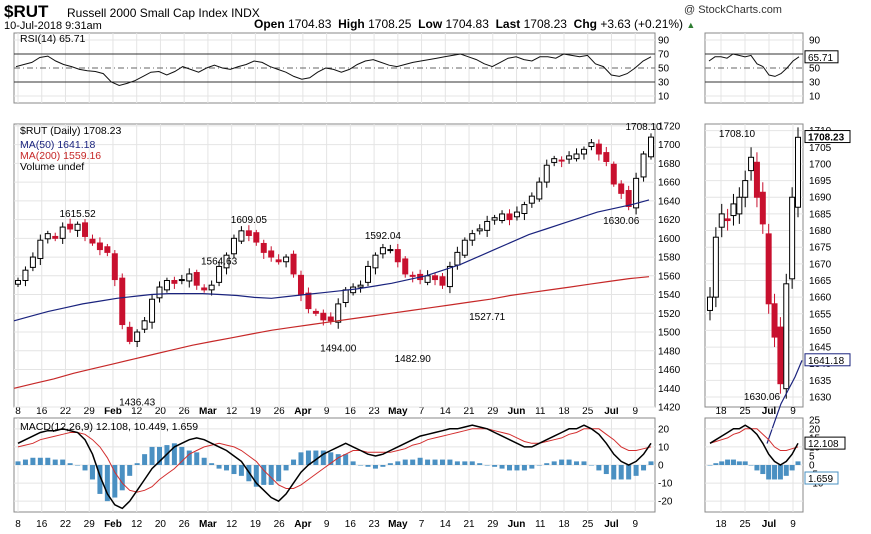  What do you see at coordinates (815, 420) in the screenshot?
I see `macd-inset-y-tick: 25` at bounding box center [815, 420].